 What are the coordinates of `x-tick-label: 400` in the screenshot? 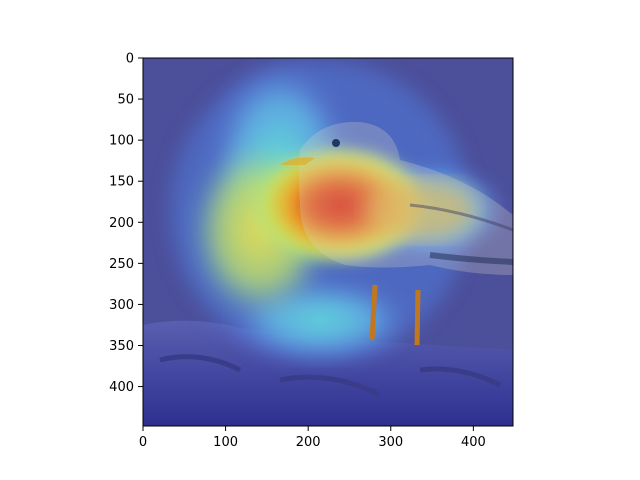 It's located at (473, 442).